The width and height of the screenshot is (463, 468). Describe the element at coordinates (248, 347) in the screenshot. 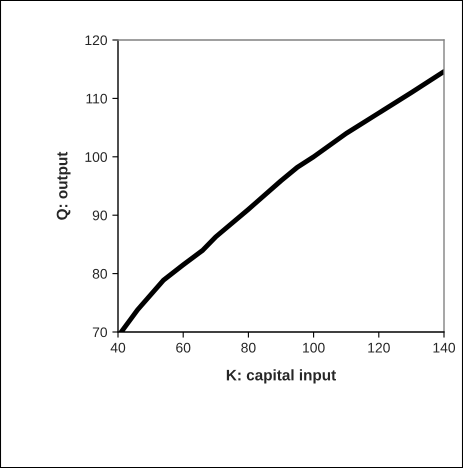

I see `x-tick-label: 80` at that location.